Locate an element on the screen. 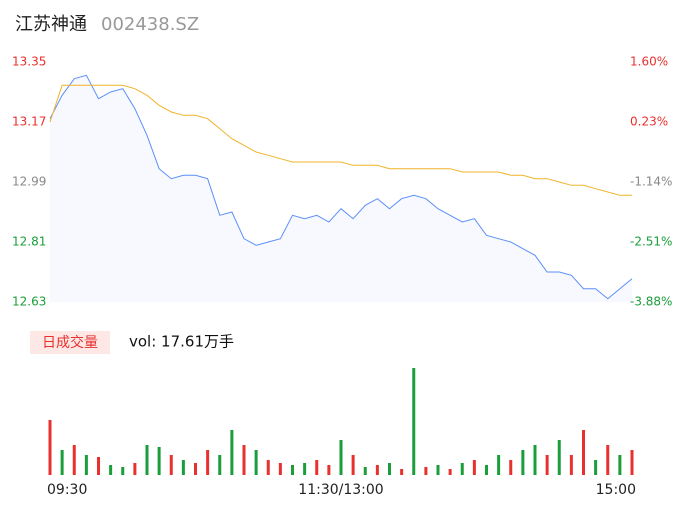  y2-tick-label: 1.60% is located at coordinates (649, 62).